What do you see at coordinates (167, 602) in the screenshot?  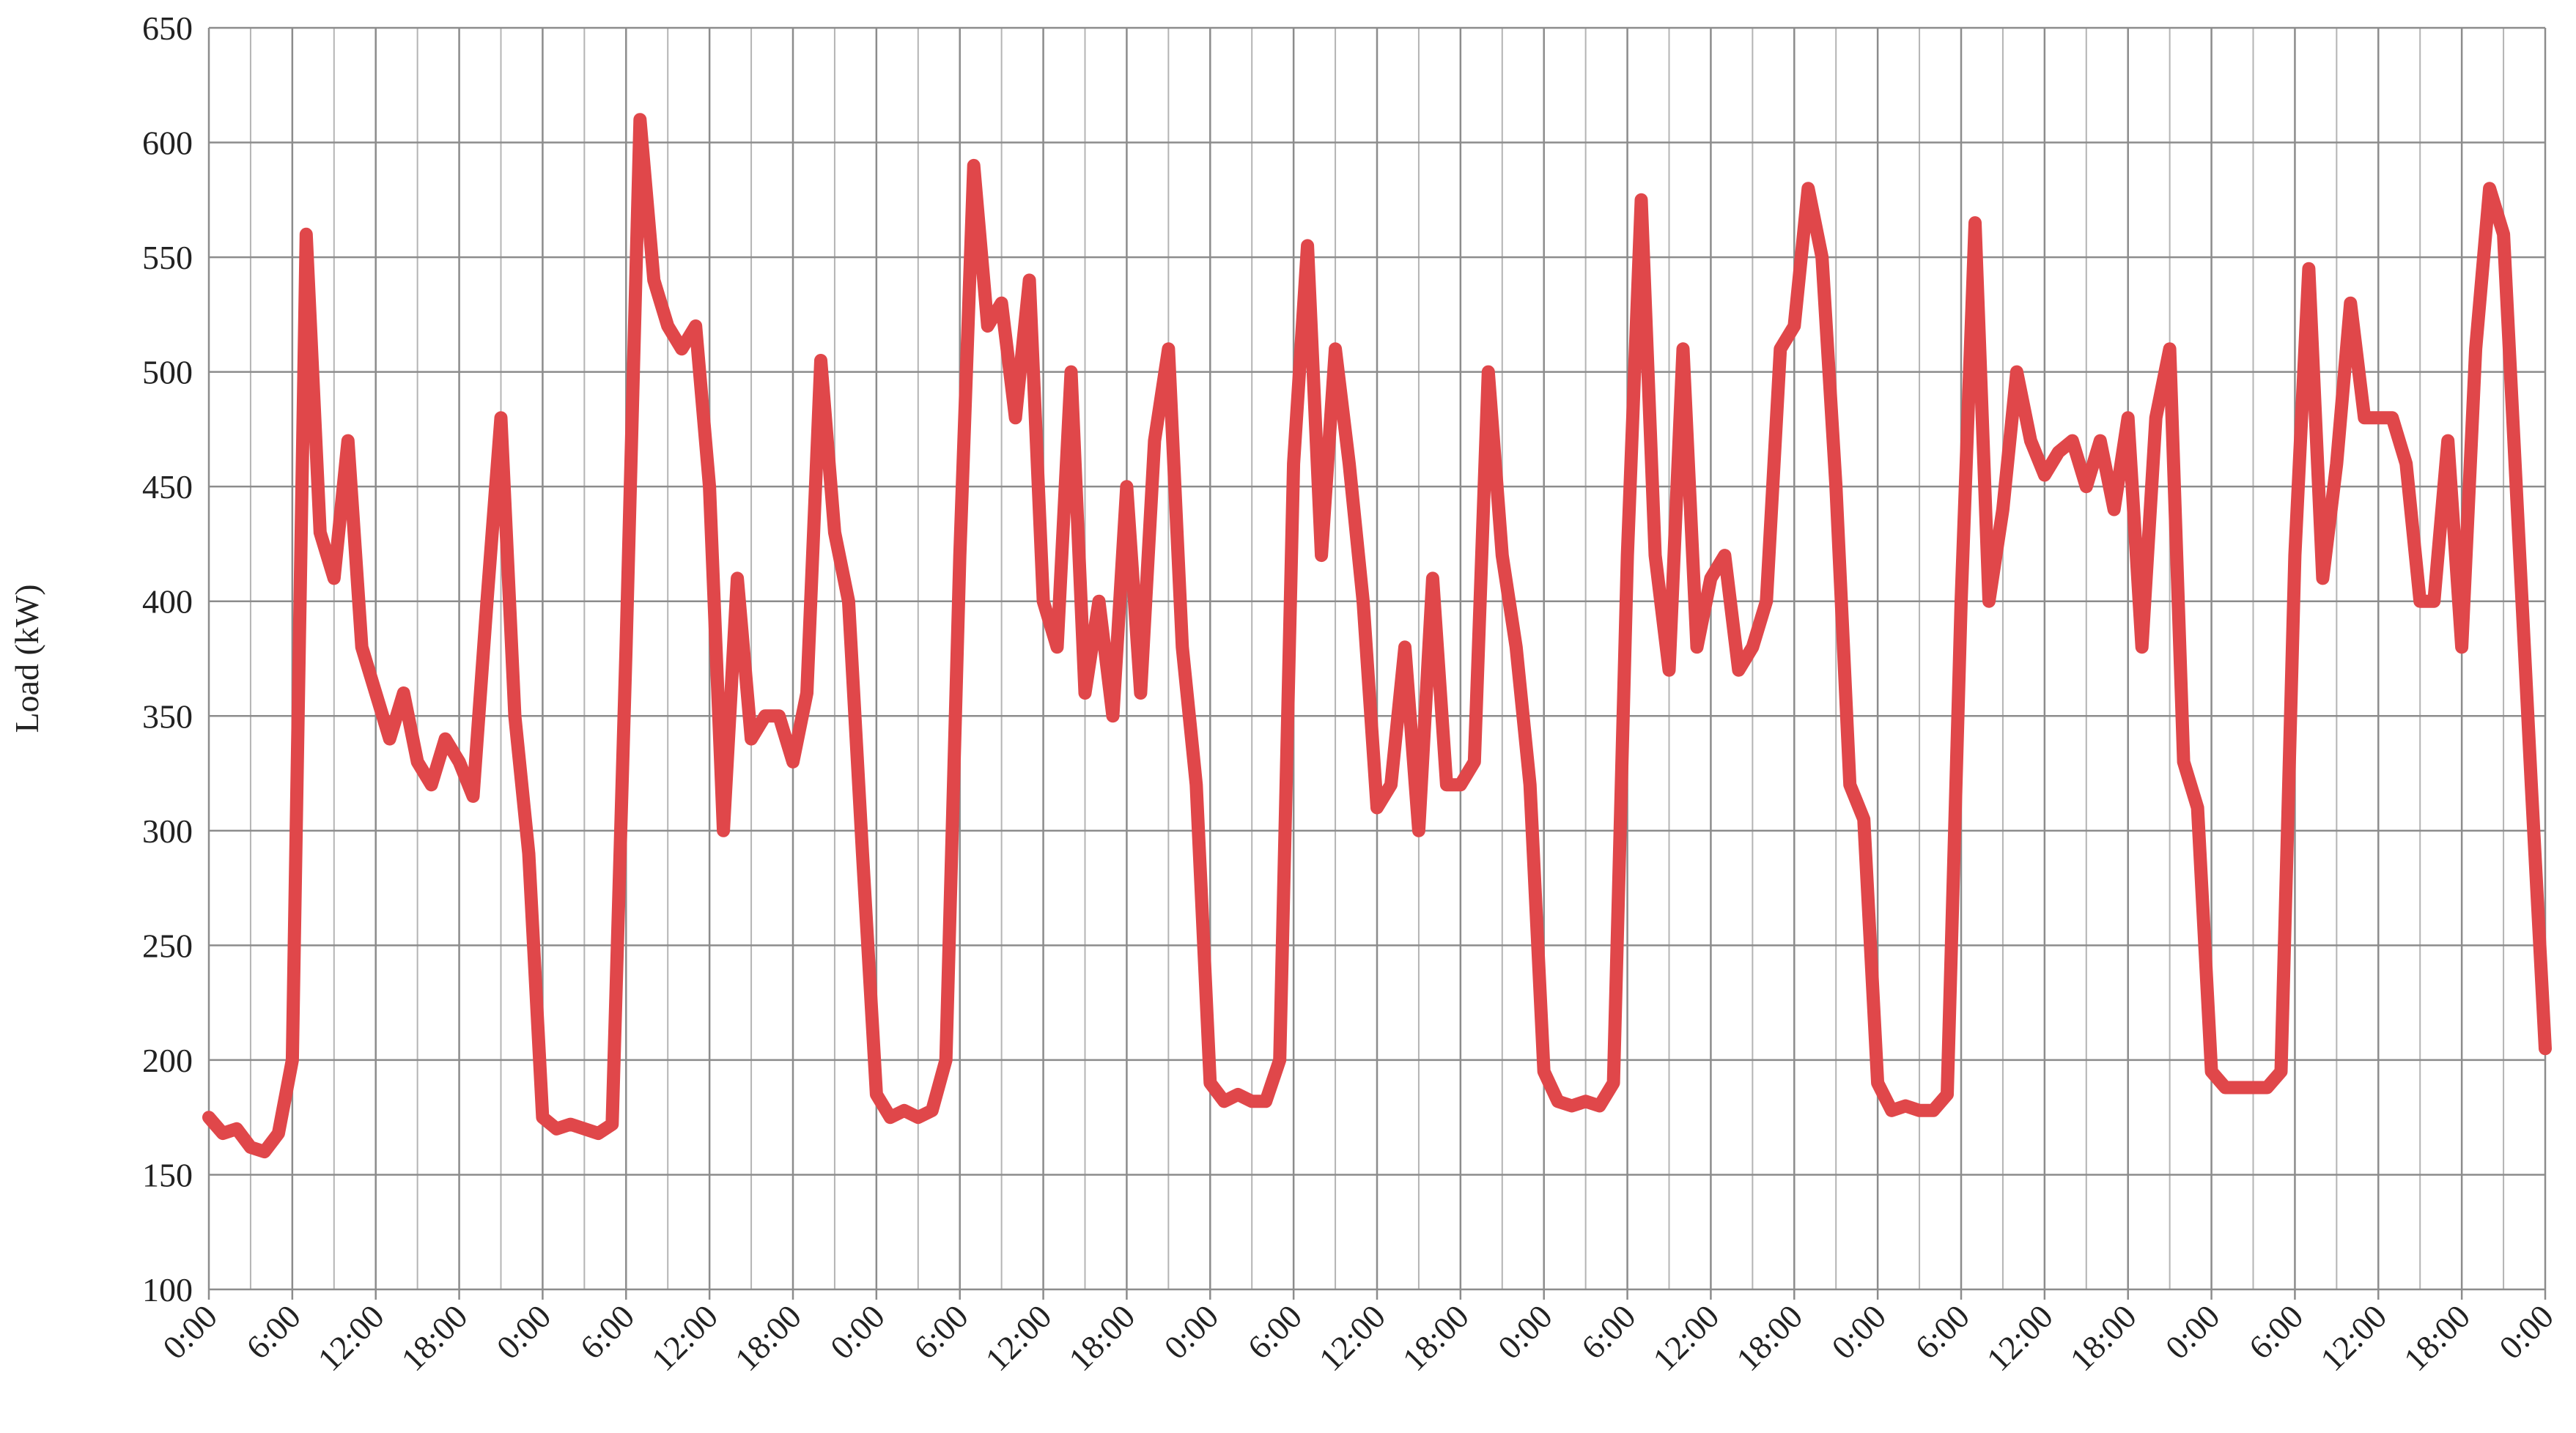 I see `y-tick-label: 400` at bounding box center [167, 602].